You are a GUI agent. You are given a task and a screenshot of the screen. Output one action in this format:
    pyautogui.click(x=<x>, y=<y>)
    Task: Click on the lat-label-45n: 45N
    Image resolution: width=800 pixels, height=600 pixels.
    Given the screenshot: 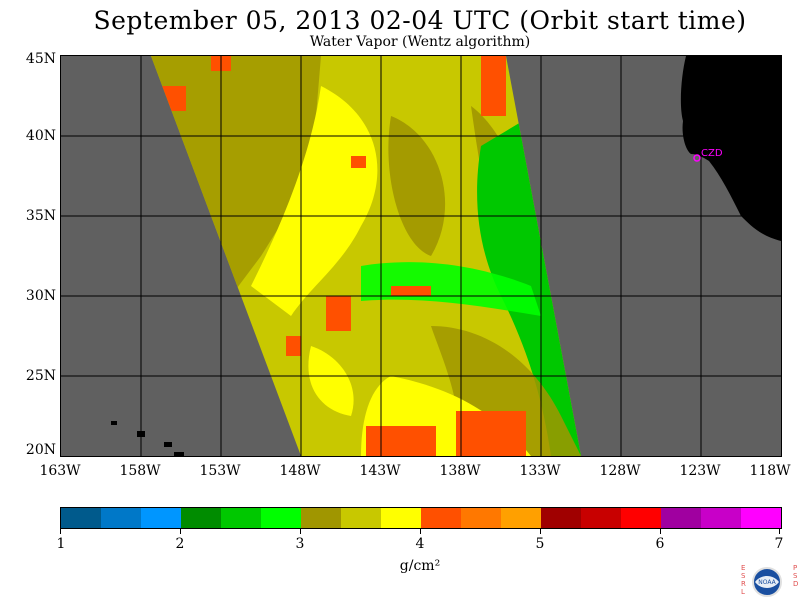 What is the action you would take?
    pyautogui.click(x=40, y=59)
    